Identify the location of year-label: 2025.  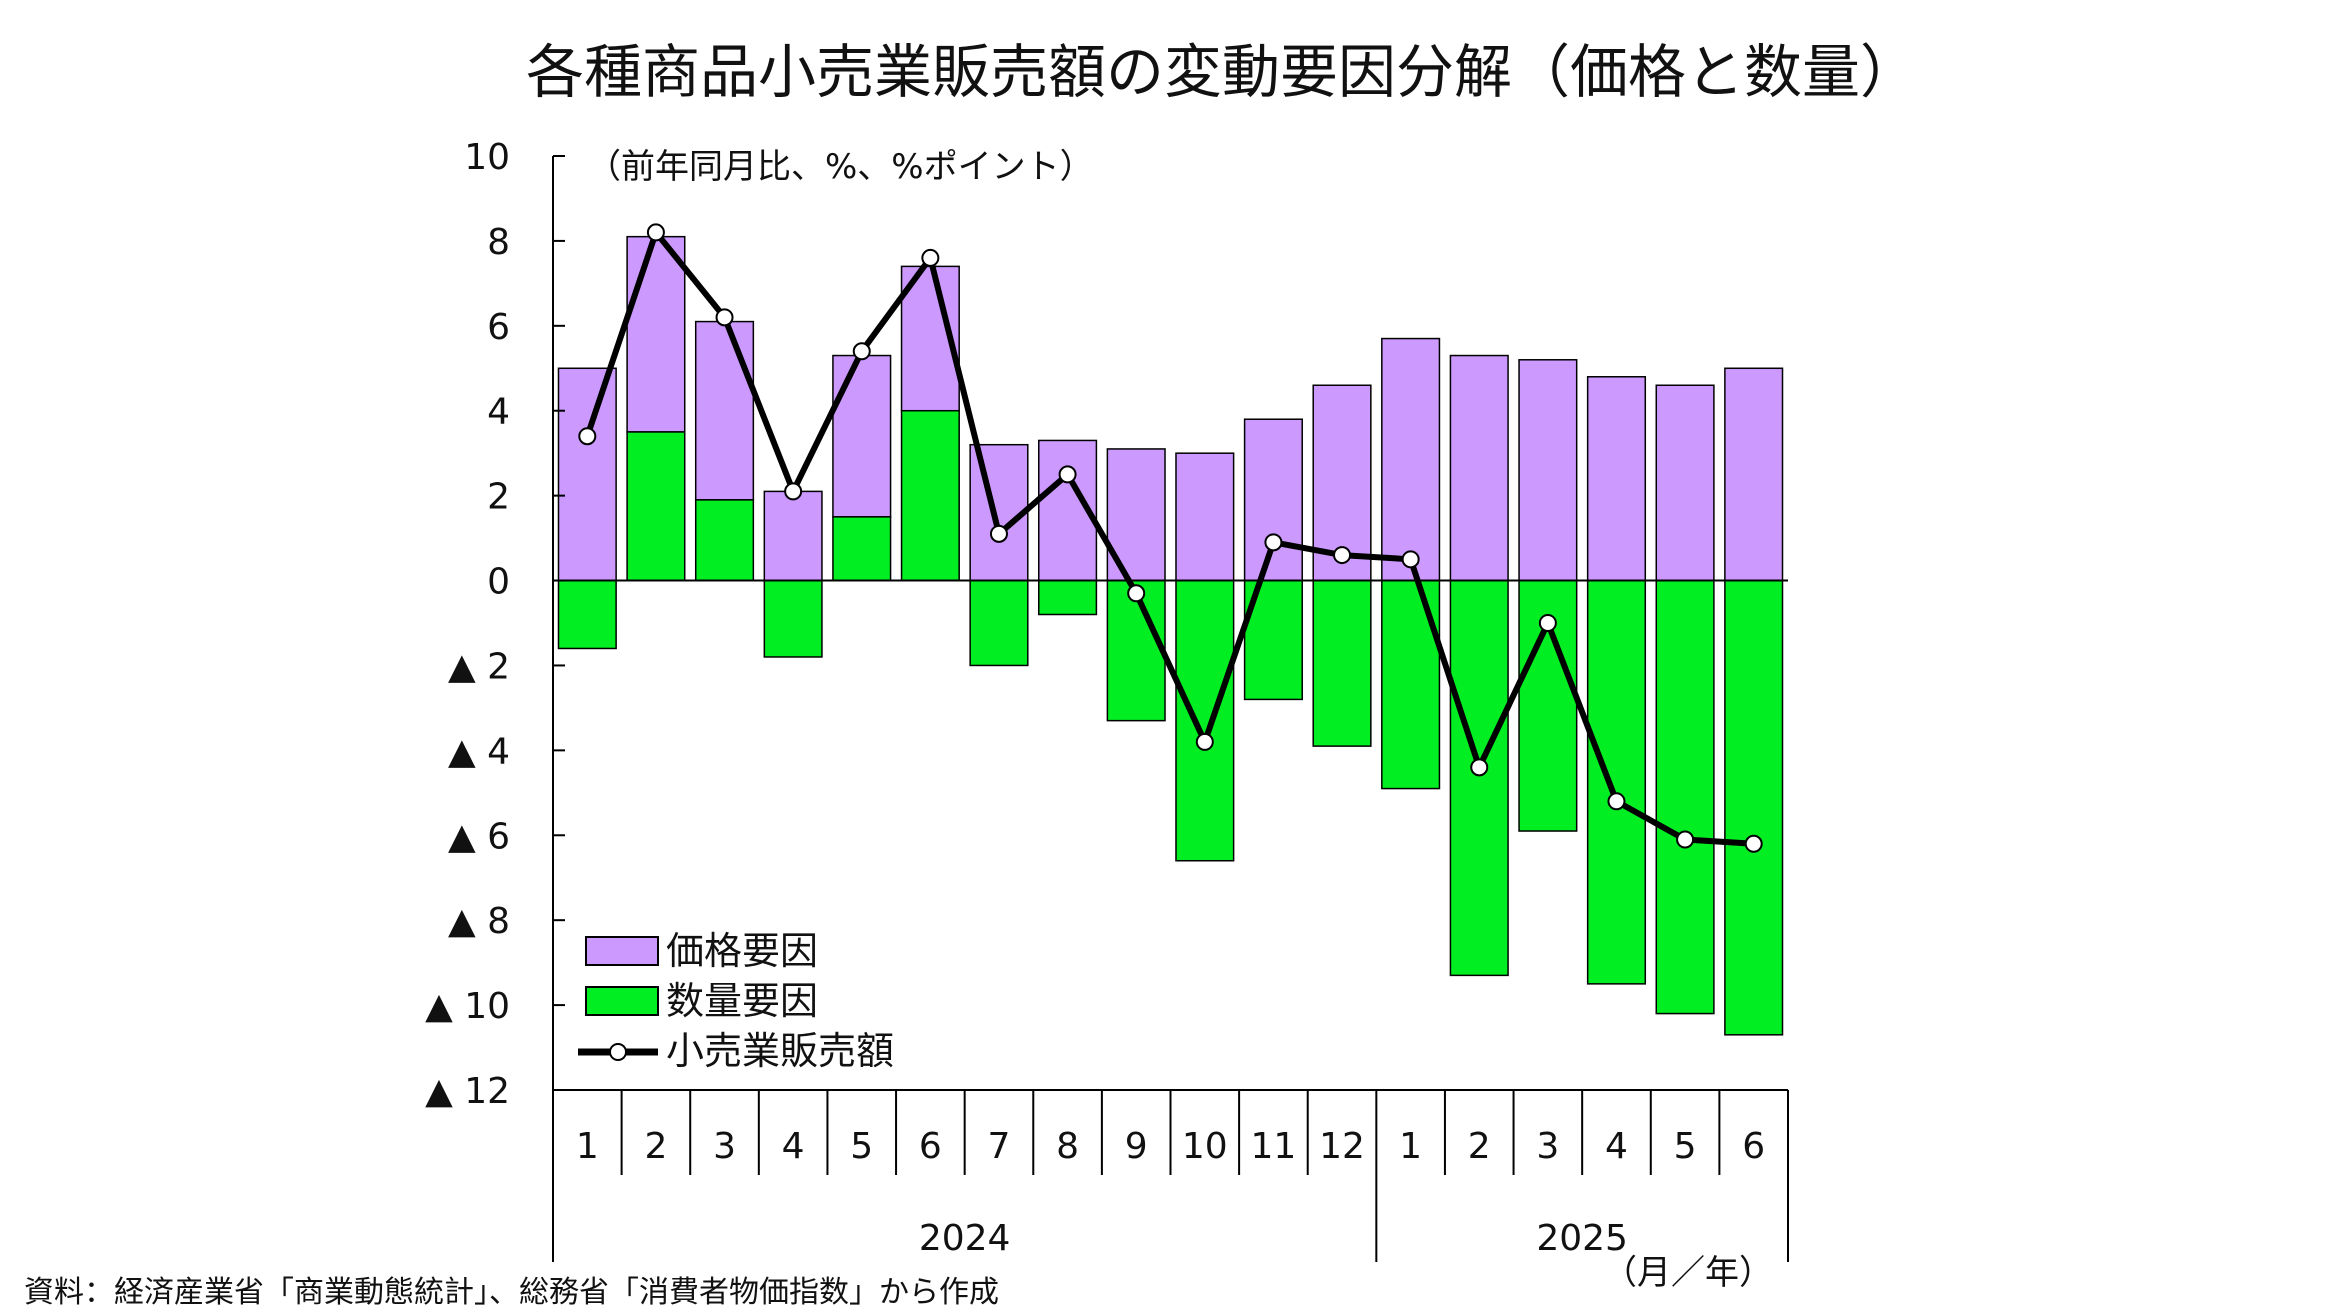
(1582, 1238).